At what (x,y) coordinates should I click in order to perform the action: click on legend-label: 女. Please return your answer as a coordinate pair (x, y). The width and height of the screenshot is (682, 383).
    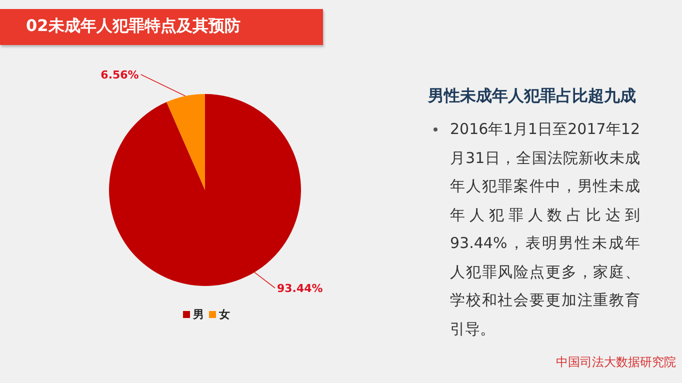
    Looking at the image, I should click on (224, 314).